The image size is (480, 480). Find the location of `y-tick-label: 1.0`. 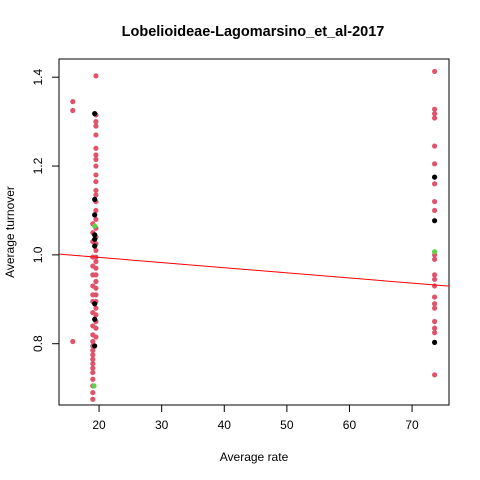

y-tick-label: 1.0 is located at coordinates (38, 254).